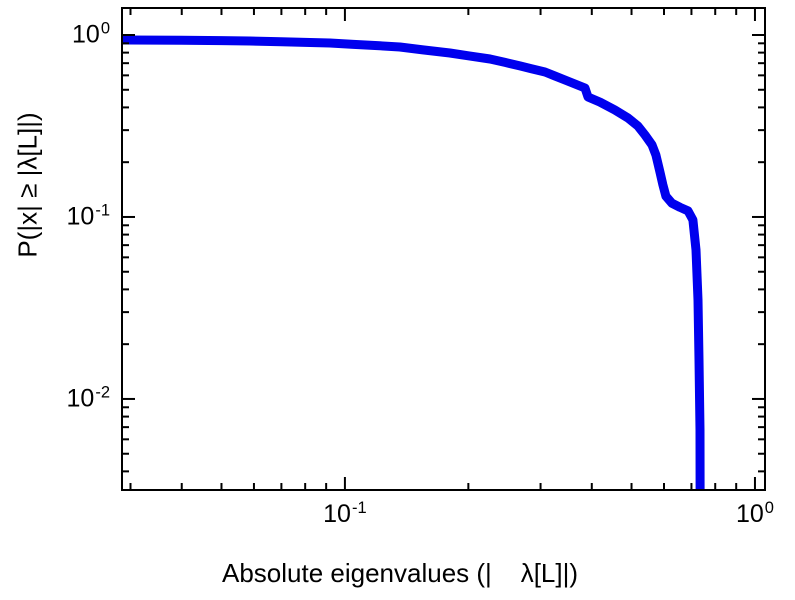 The image size is (795, 600). What do you see at coordinates (91, 34) in the screenshot?
I see `y-tick-label: 10⁰` at bounding box center [91, 34].